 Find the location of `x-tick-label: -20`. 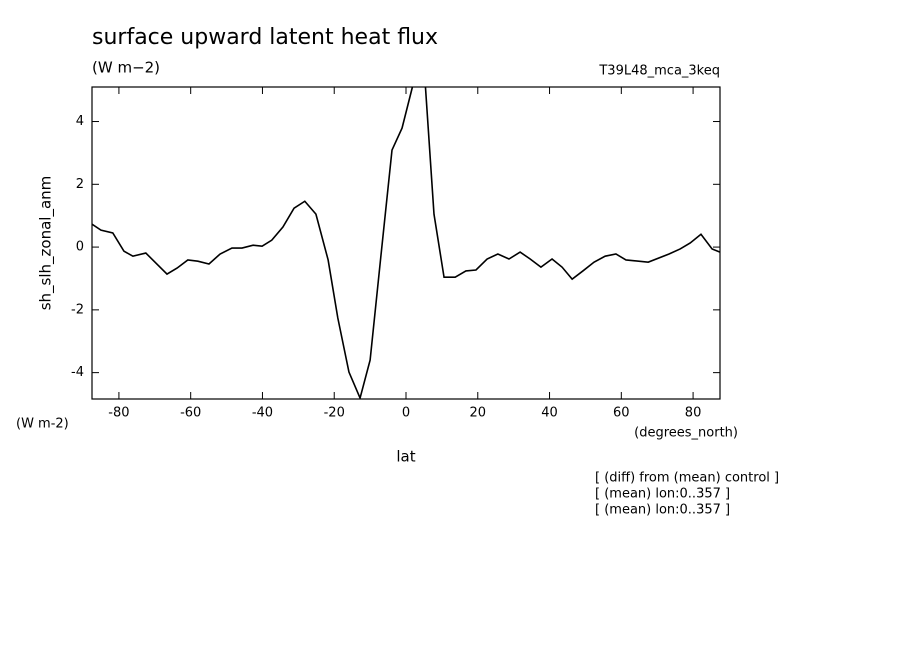

x-tick-label: -20 is located at coordinates (334, 413).